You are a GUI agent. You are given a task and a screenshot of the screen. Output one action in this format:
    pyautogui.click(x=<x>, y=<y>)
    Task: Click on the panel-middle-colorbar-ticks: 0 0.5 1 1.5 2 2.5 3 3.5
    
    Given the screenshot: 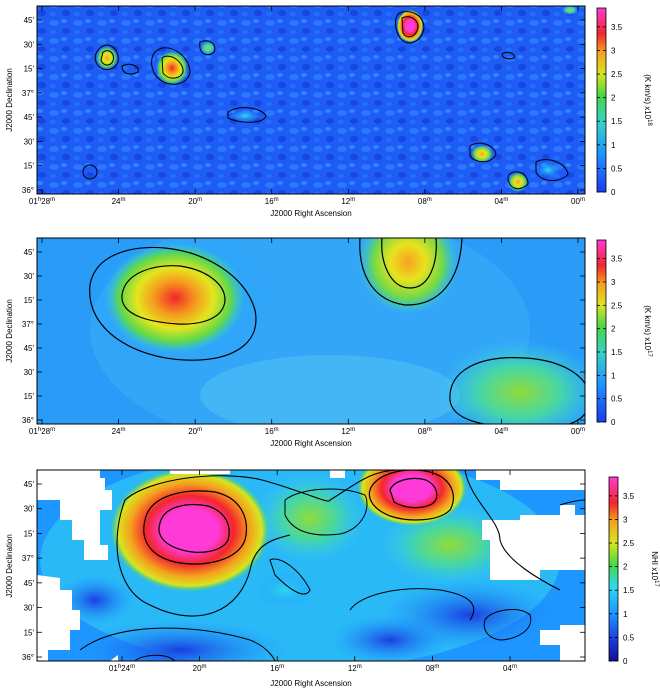 What is the action you would take?
    pyautogui.click(x=610, y=341)
    